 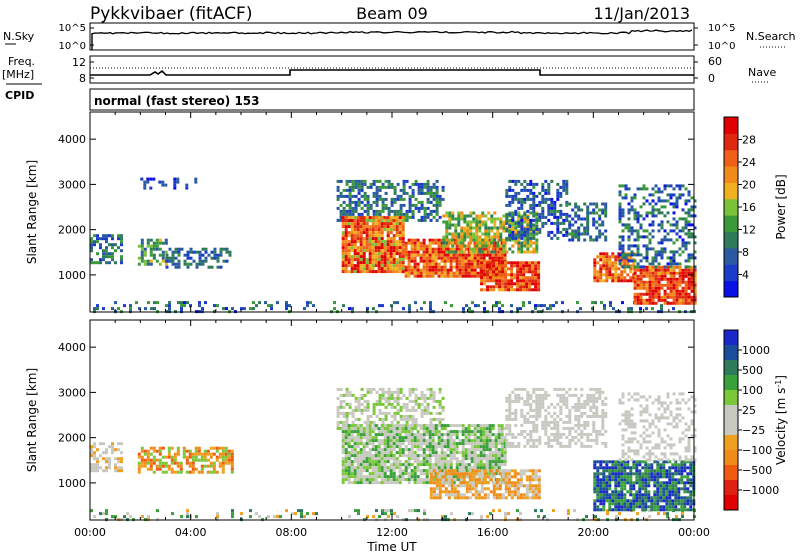 What do you see at coordinates (72, 230) in the screenshot?
I see `y-tick-label: 2000` at bounding box center [72, 230].